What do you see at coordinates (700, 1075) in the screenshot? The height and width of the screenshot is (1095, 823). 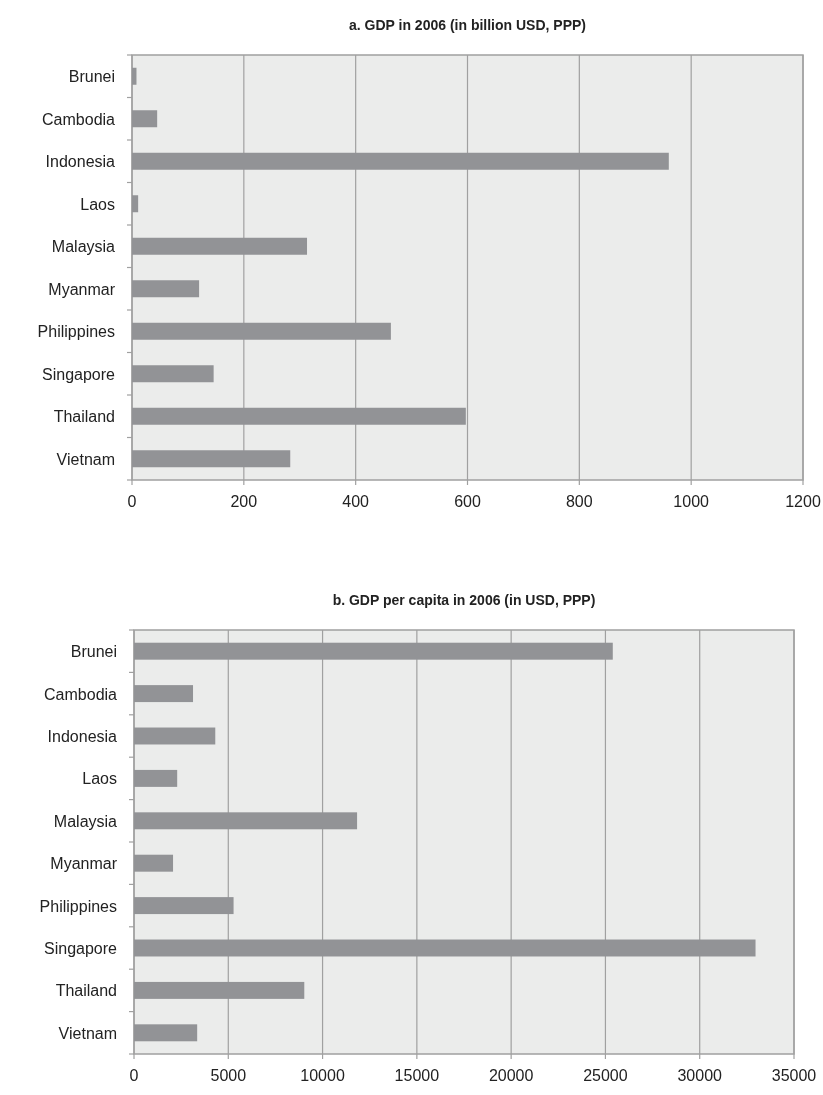 I see `x-tick-label: 30000` at bounding box center [700, 1075].